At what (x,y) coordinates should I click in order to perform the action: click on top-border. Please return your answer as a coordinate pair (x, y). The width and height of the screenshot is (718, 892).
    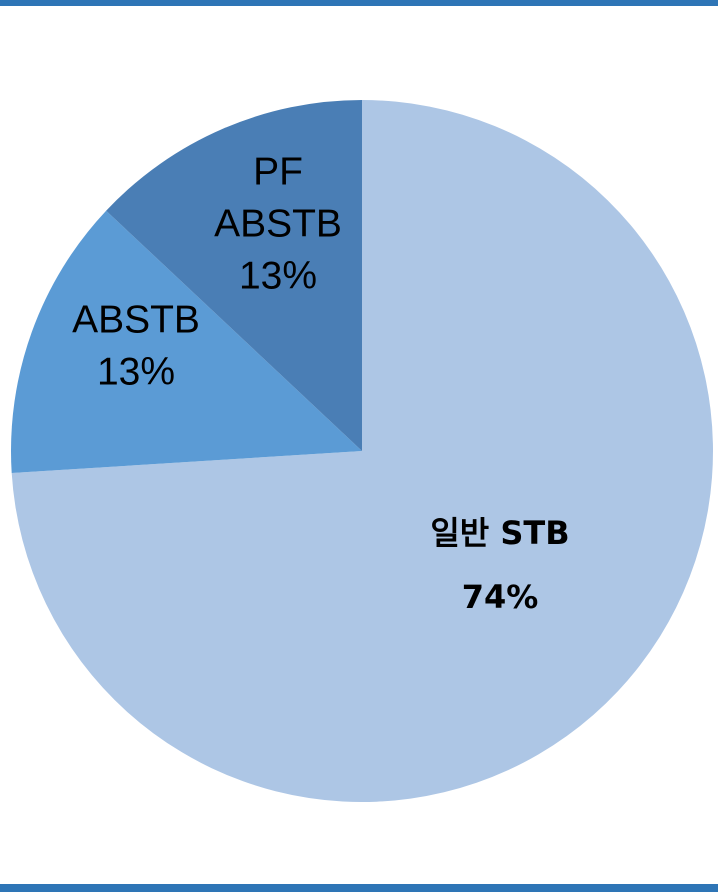
    Looking at the image, I should click on (359, 3).